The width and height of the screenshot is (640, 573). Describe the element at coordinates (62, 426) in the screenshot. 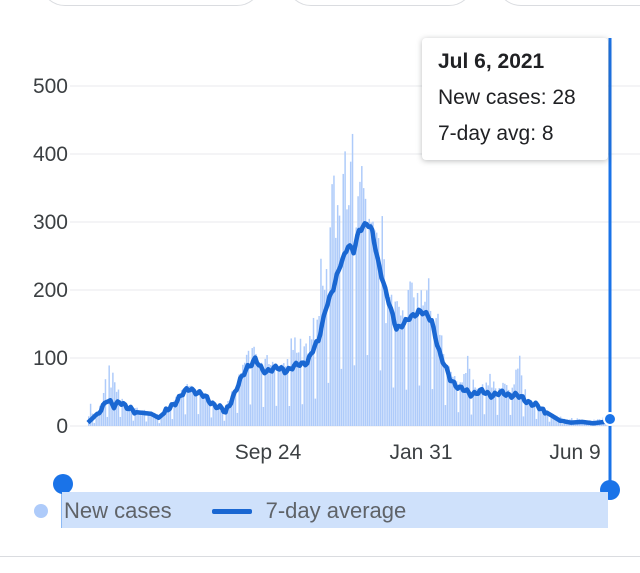

I see `y-tick-label: 0` at that location.